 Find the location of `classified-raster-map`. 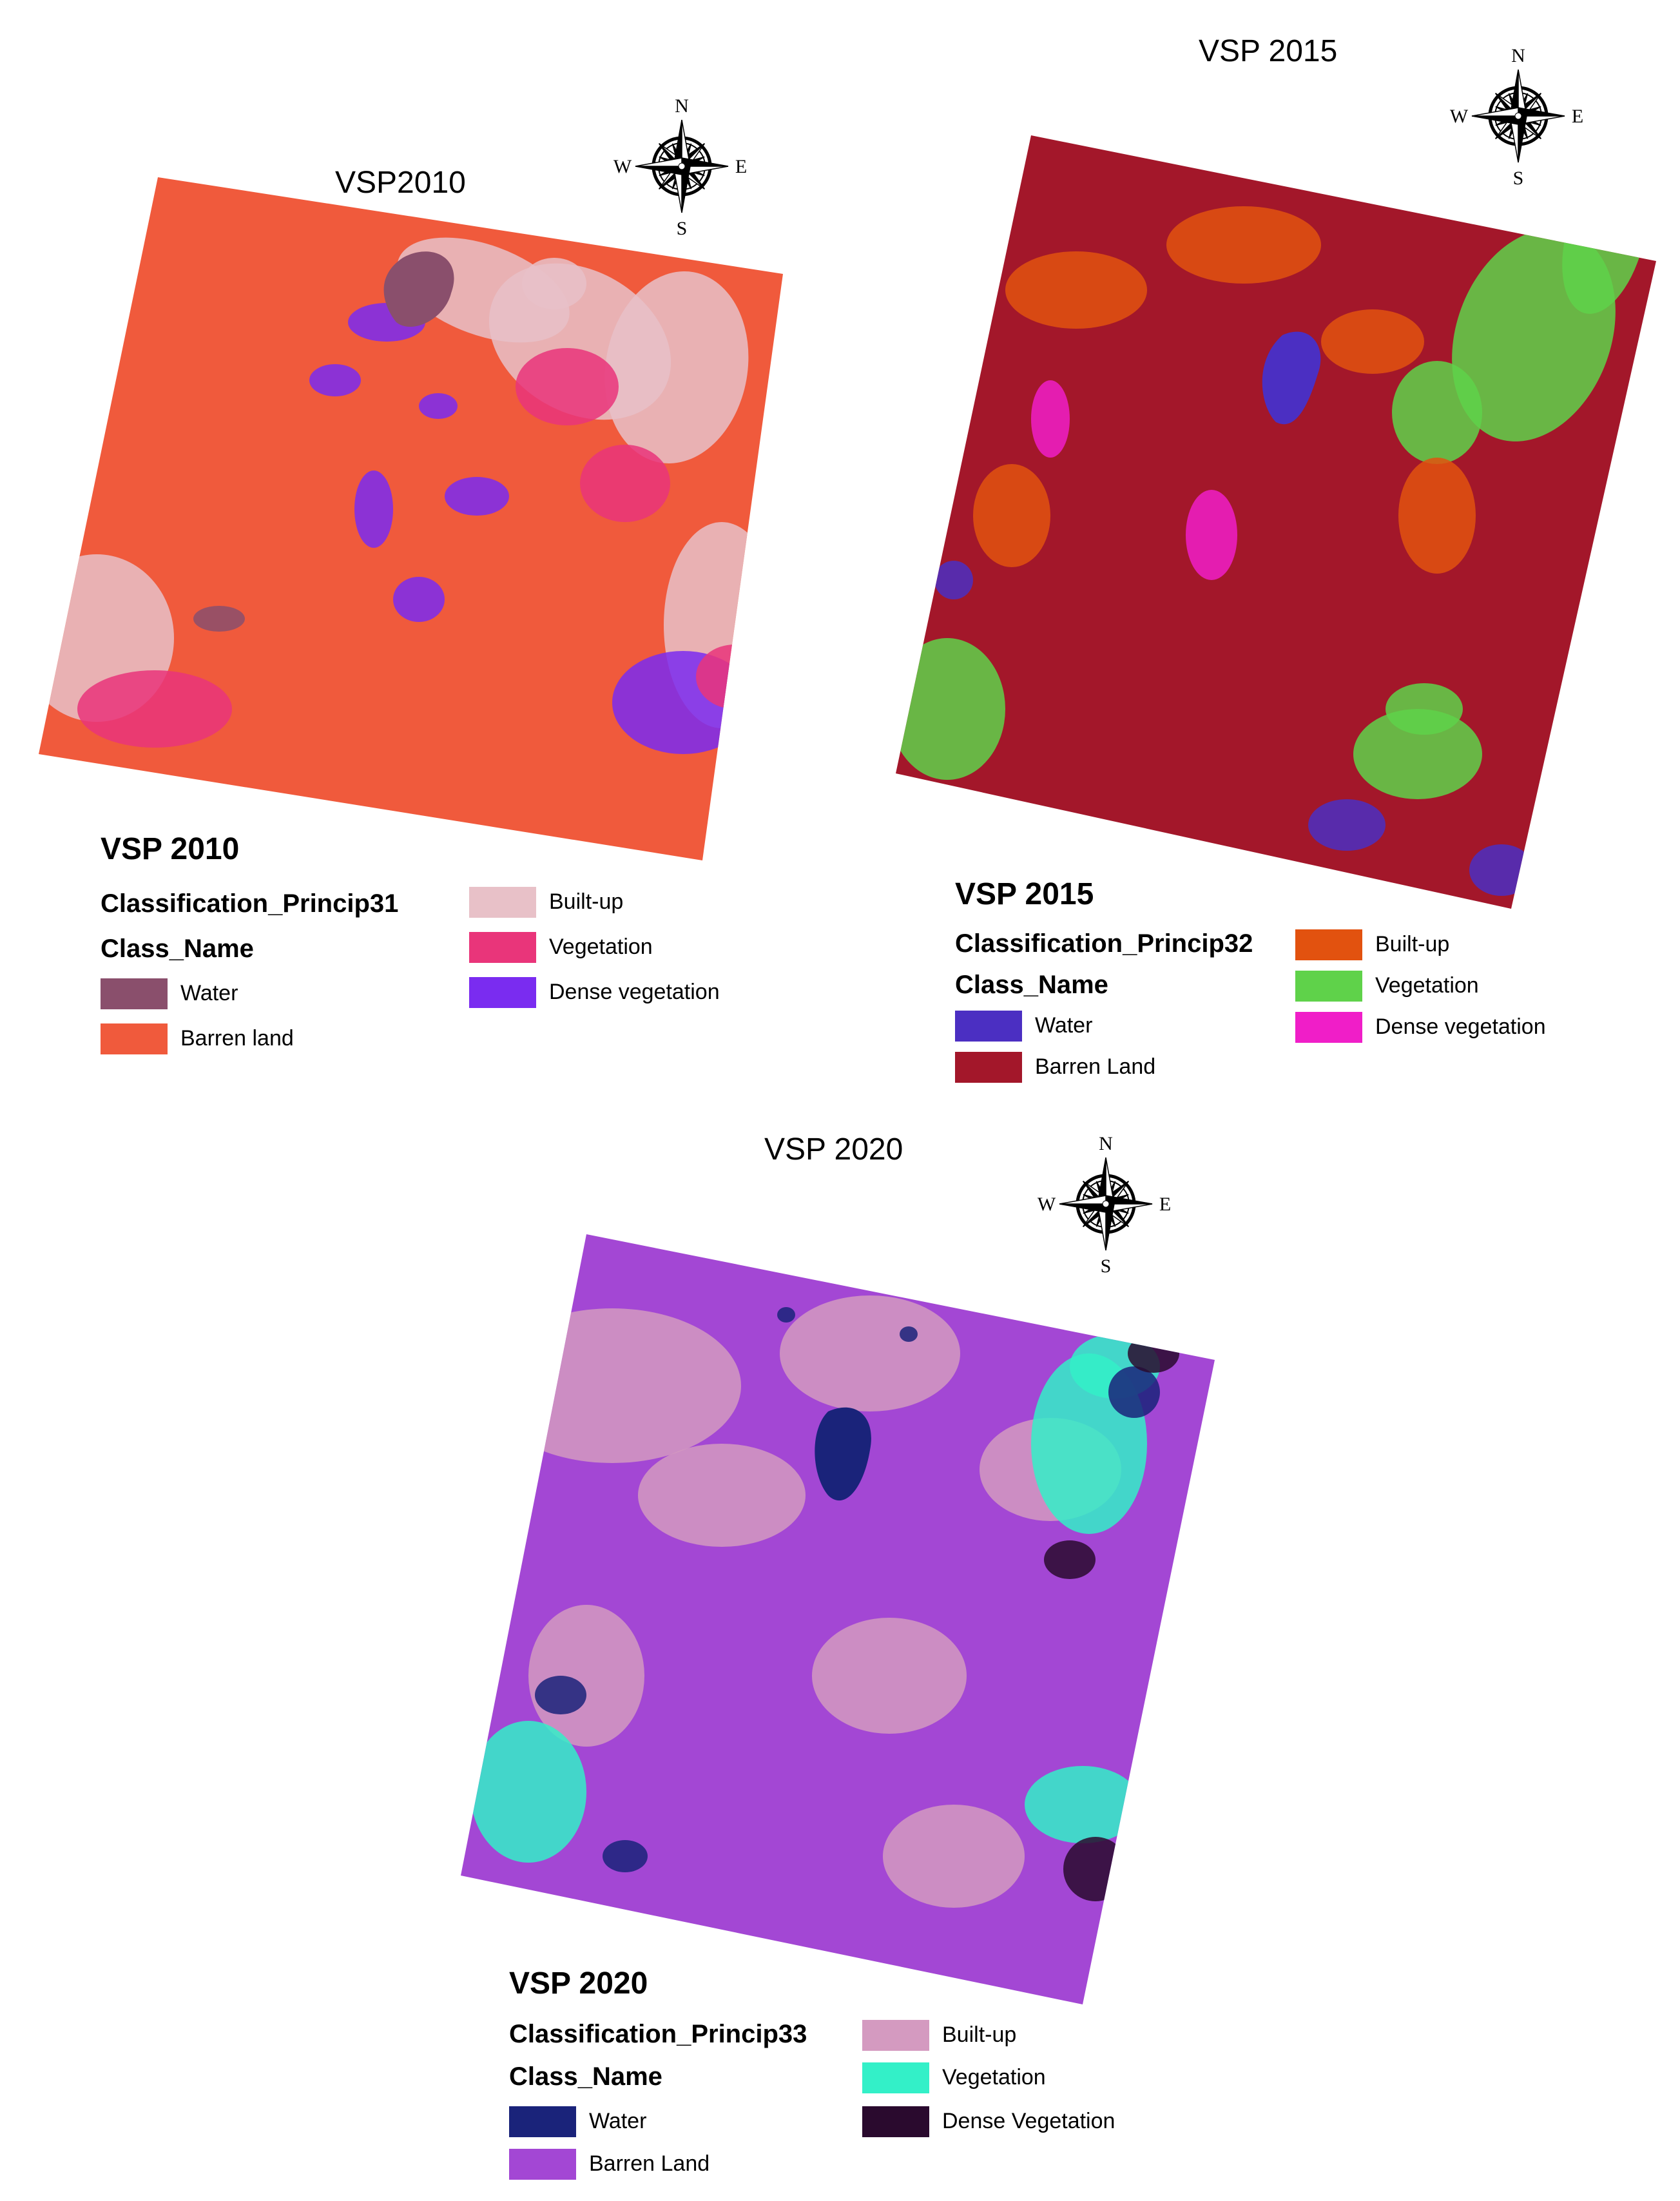

classified-raster-map is located at coordinates (411, 518).